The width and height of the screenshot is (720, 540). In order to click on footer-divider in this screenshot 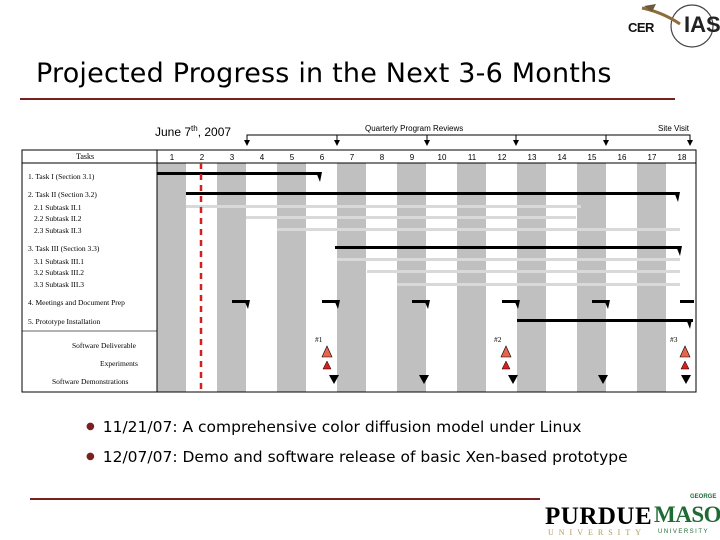, I will do `click(285, 499)`.